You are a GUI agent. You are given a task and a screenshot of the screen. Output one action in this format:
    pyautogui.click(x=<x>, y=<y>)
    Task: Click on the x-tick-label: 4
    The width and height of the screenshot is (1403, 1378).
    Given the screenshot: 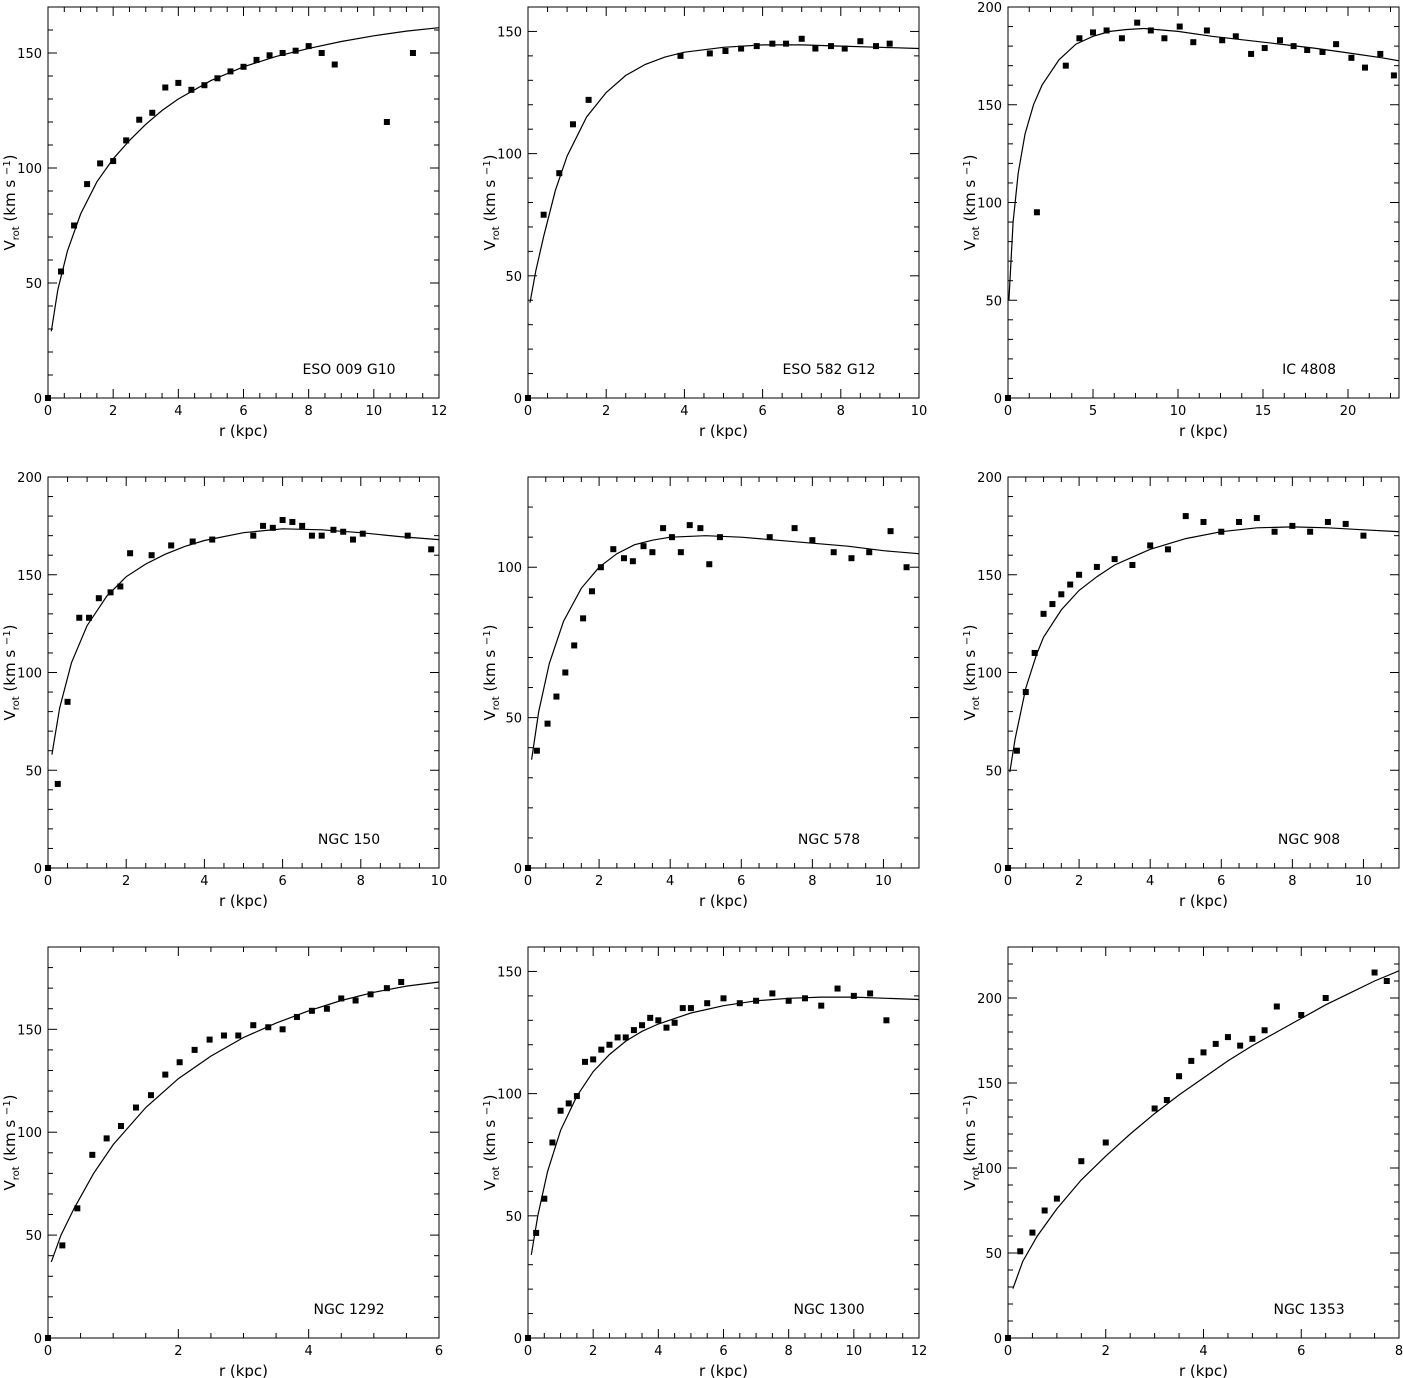 What is the action you would take?
    pyautogui.click(x=204, y=881)
    